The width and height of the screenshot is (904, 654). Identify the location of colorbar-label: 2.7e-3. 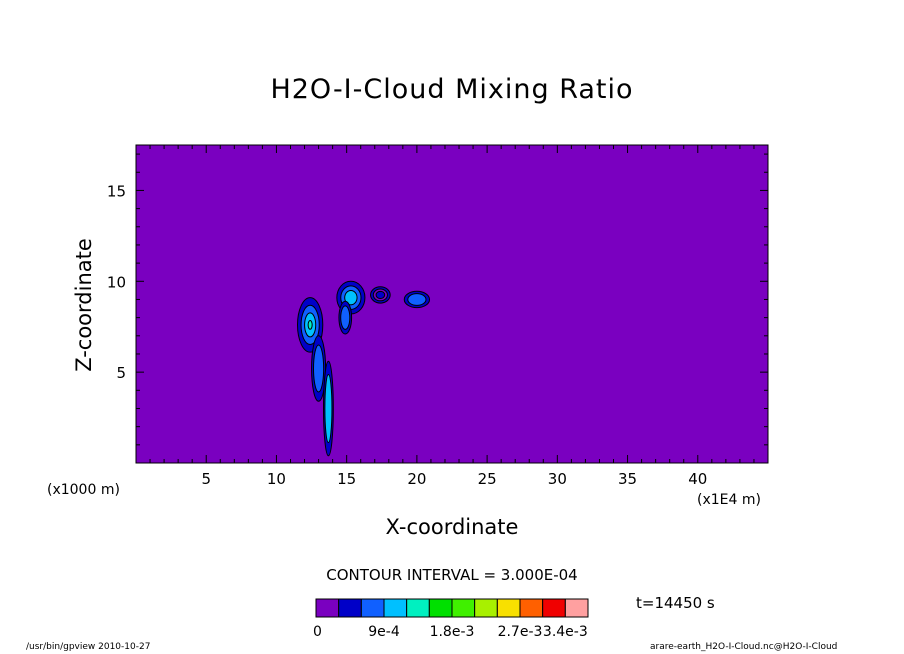
(520, 632).